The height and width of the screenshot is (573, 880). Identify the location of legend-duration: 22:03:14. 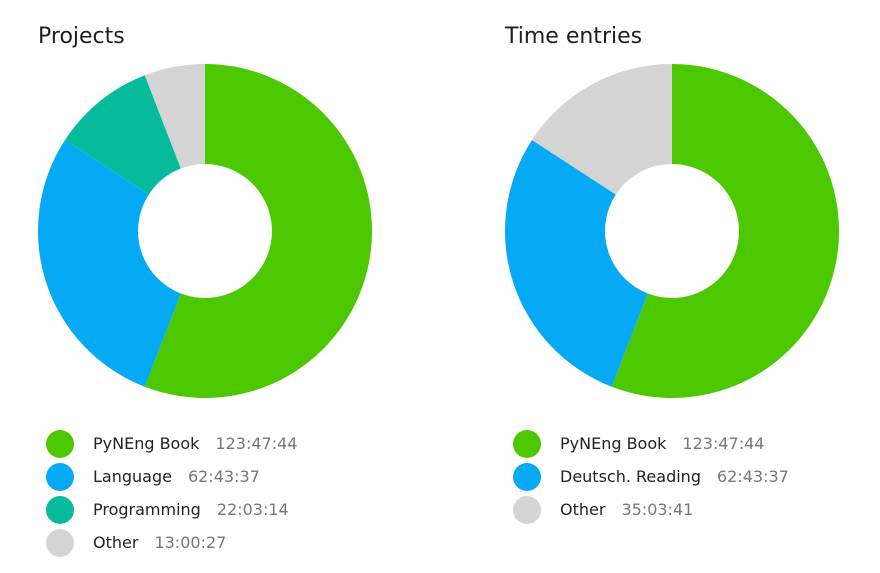
(252, 509).